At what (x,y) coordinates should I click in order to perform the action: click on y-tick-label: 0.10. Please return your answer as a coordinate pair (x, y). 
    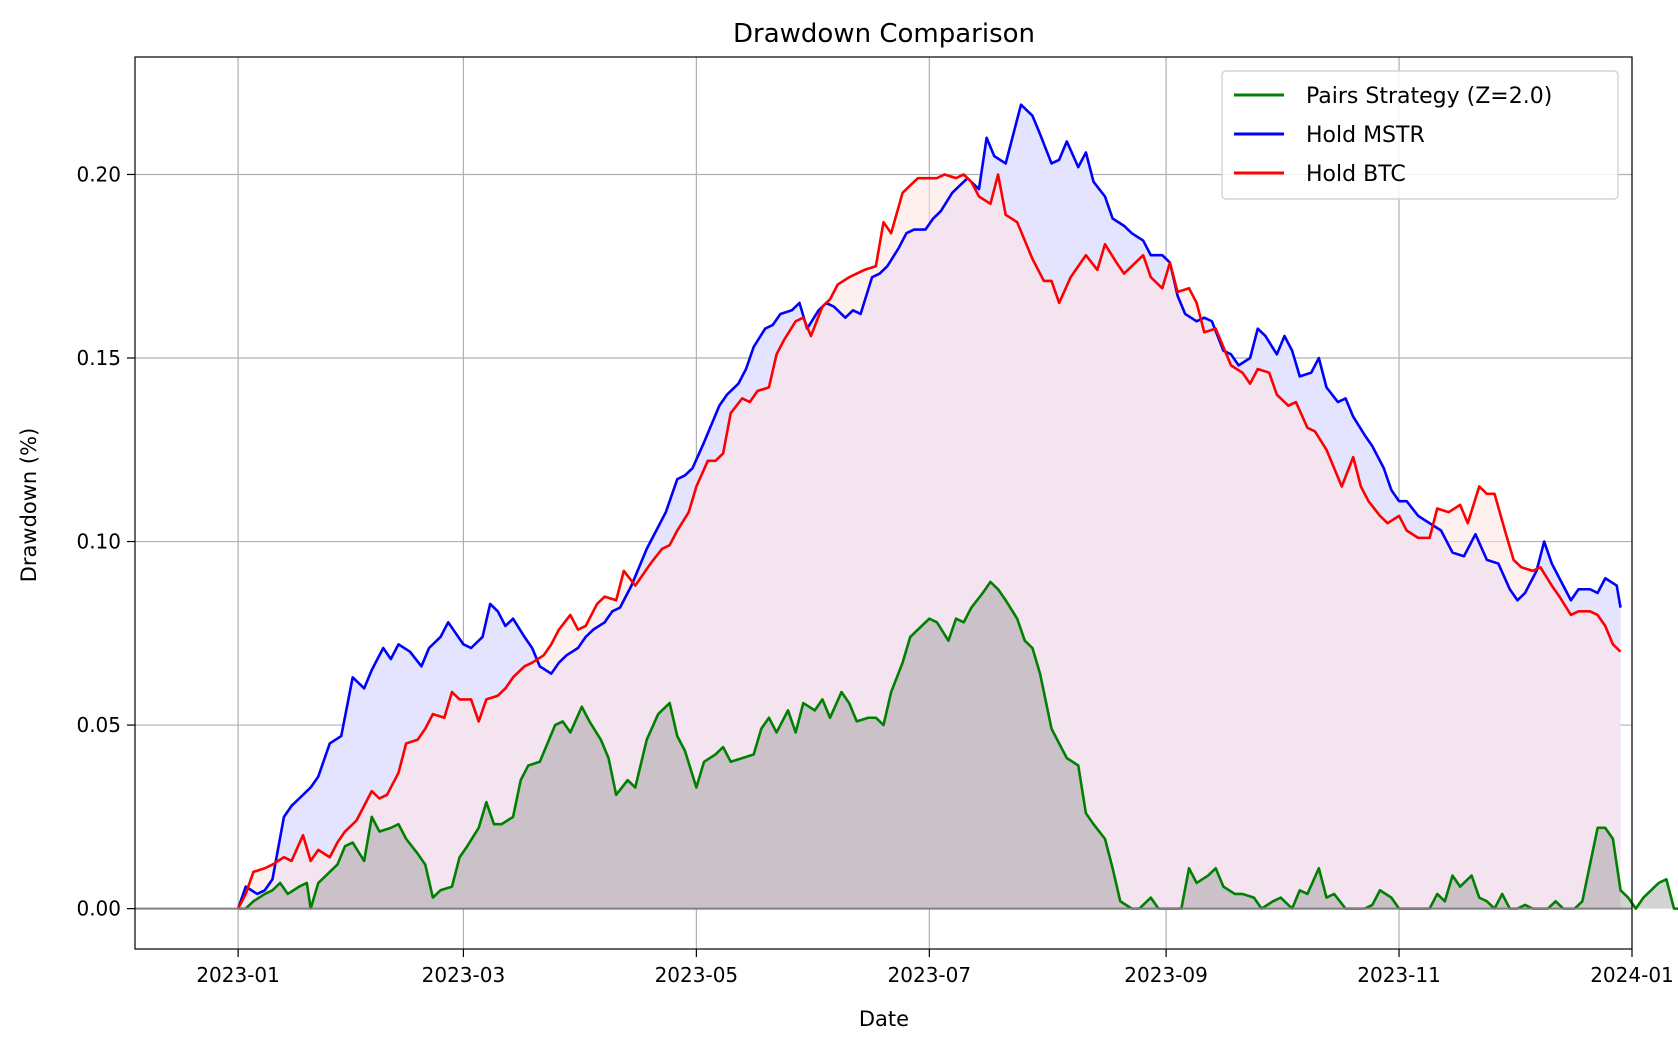
    Looking at the image, I should click on (98, 542).